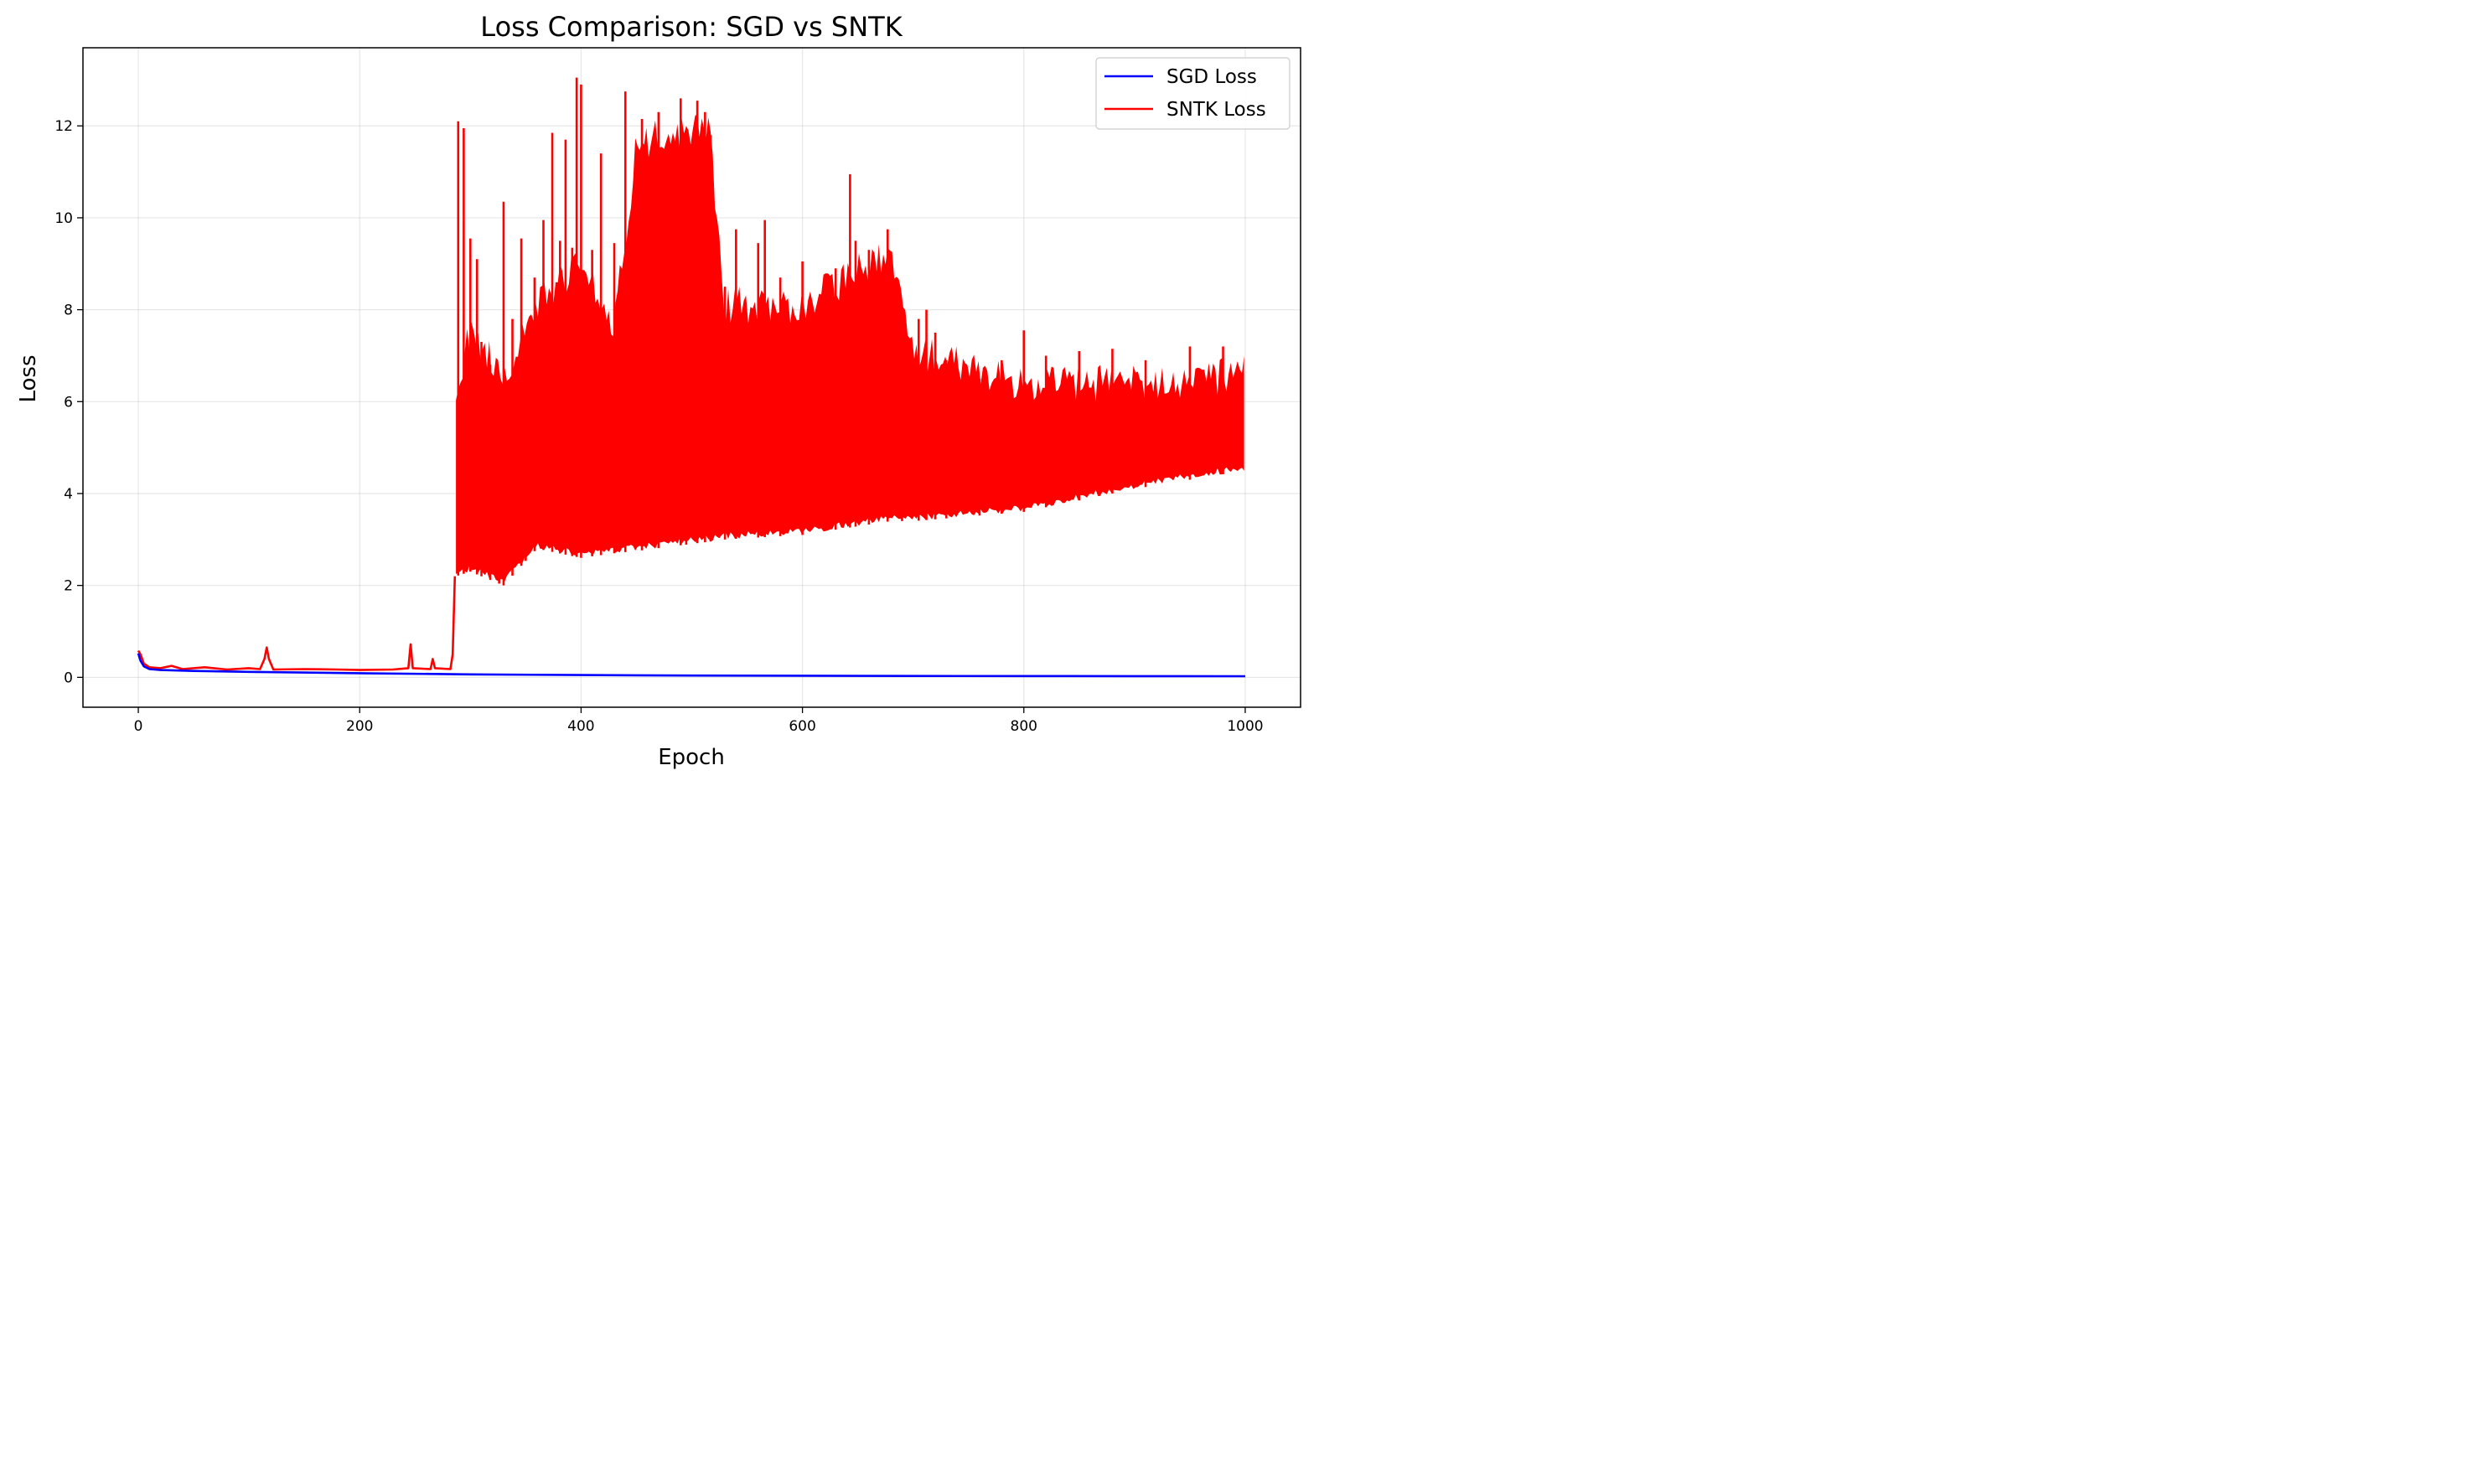 This screenshot has height=1484, width=2488. What do you see at coordinates (691, 666) in the screenshot?
I see `sgd-loss-line` at bounding box center [691, 666].